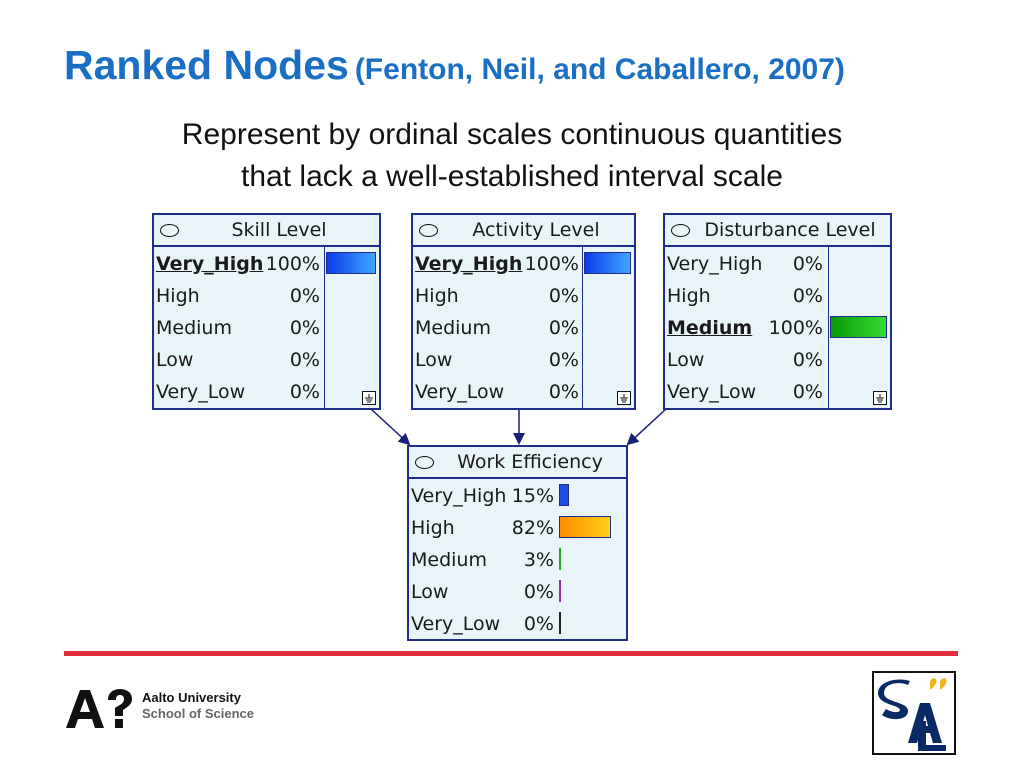  Describe the element at coordinates (390, 427) in the screenshot. I see `arrow-skill-to-efficiency` at that location.